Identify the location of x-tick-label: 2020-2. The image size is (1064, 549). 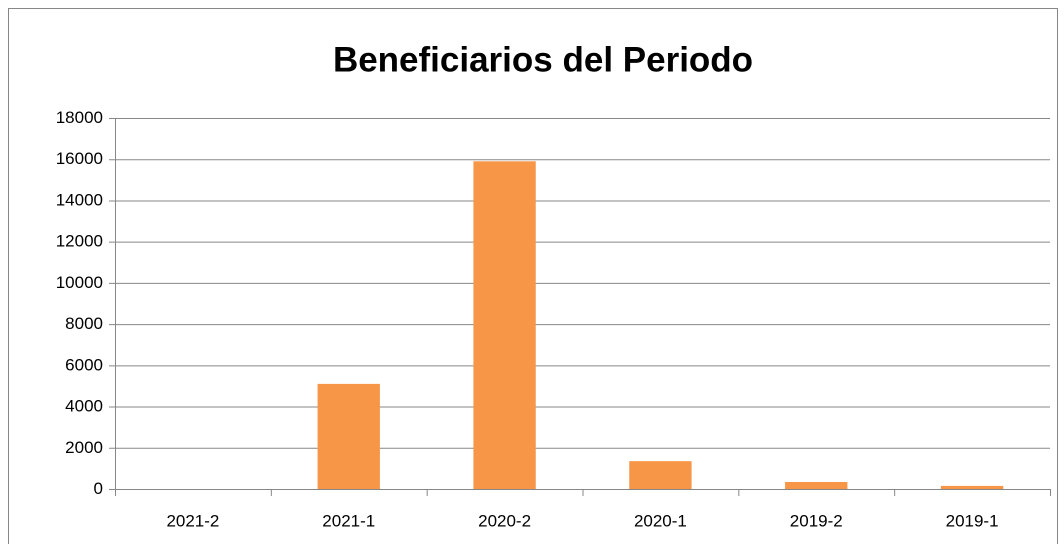
(504, 520).